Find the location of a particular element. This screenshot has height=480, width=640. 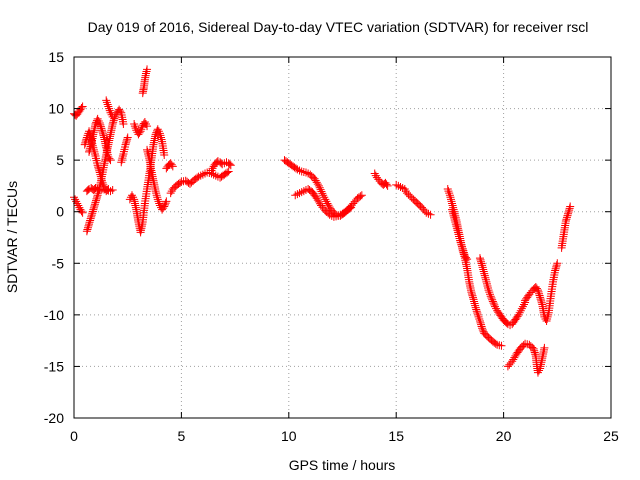

x-tick-label: 0 is located at coordinates (74, 436).